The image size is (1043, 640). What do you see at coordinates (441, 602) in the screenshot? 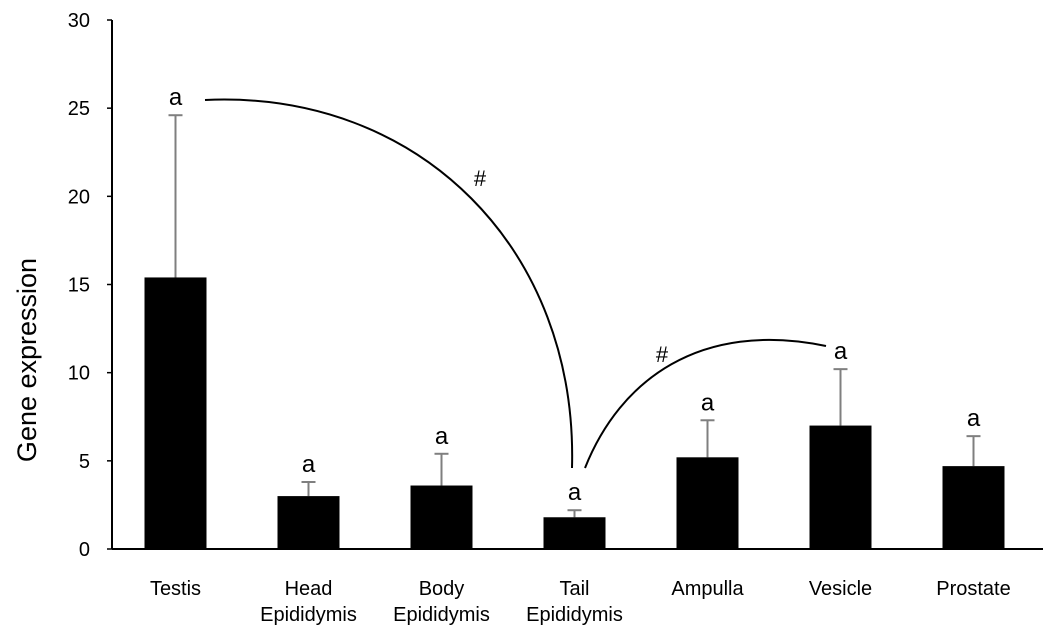
I see `x-tick-label: Body Epididymis` at bounding box center [441, 602].